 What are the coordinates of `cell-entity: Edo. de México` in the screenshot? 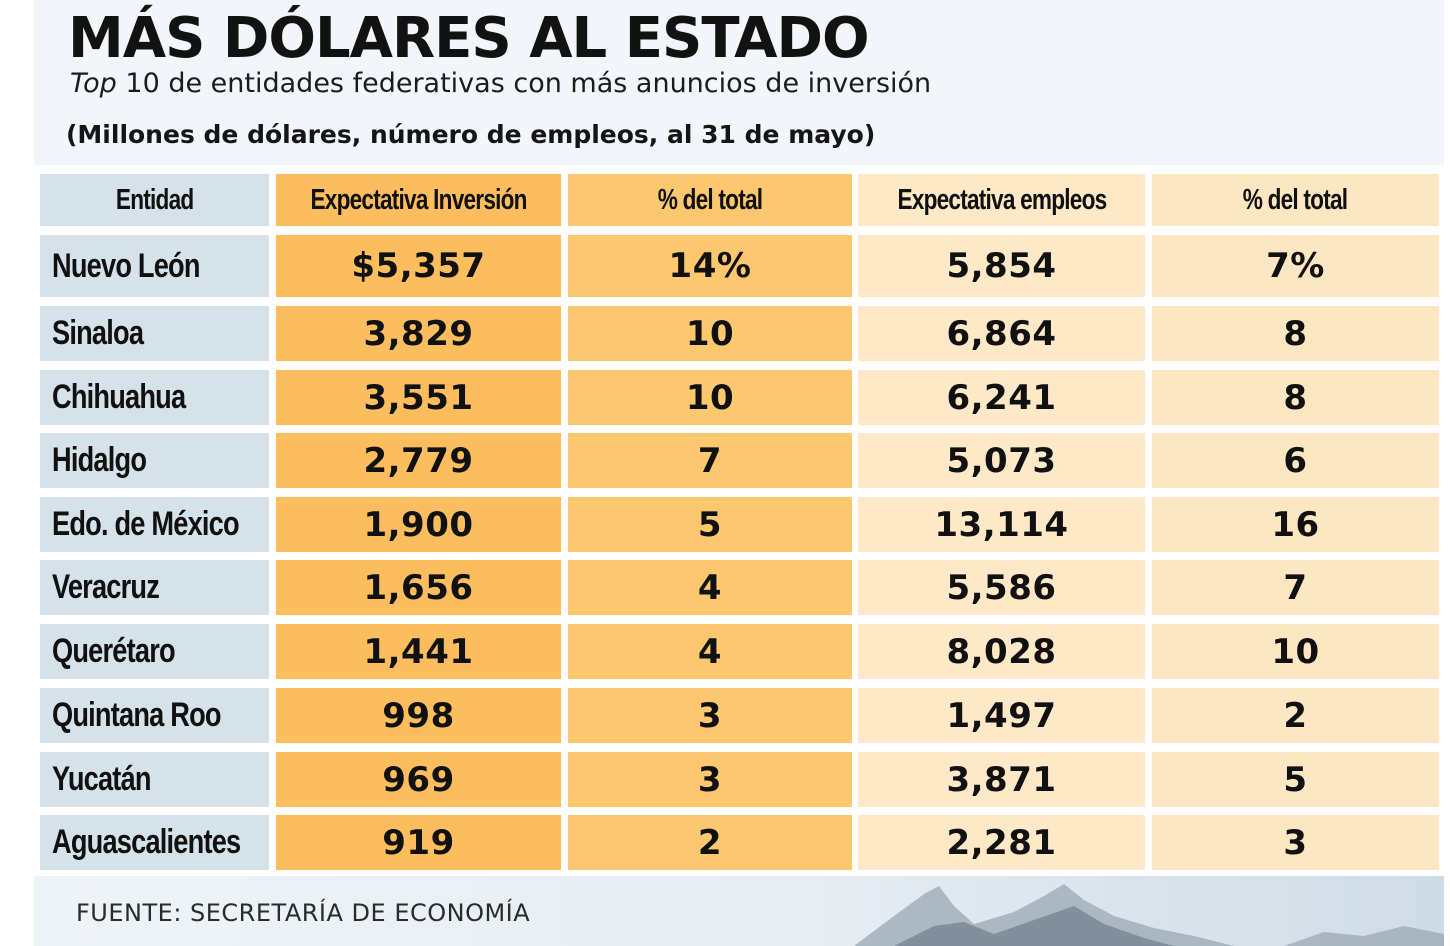 It's located at (154, 524).